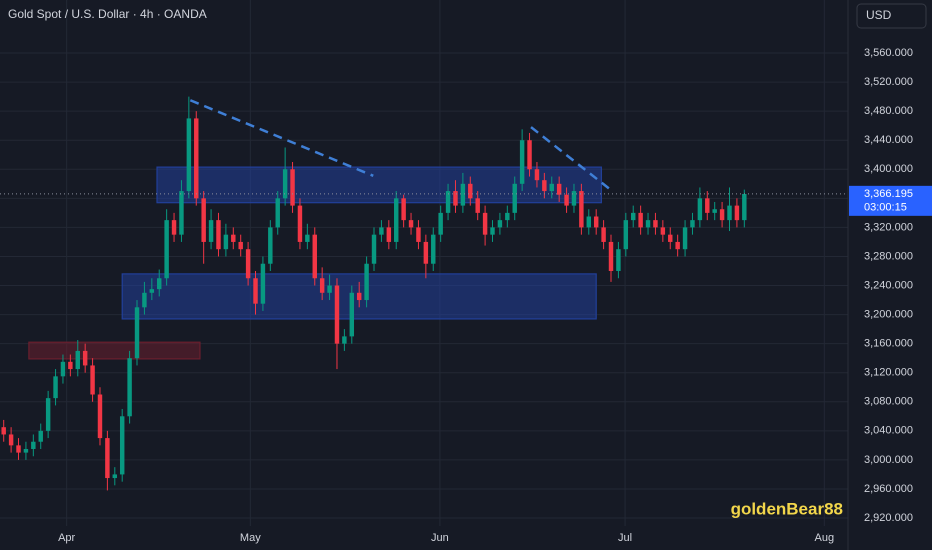 The width and height of the screenshot is (932, 550). I want to click on x-tick-label: May, so click(250, 538).